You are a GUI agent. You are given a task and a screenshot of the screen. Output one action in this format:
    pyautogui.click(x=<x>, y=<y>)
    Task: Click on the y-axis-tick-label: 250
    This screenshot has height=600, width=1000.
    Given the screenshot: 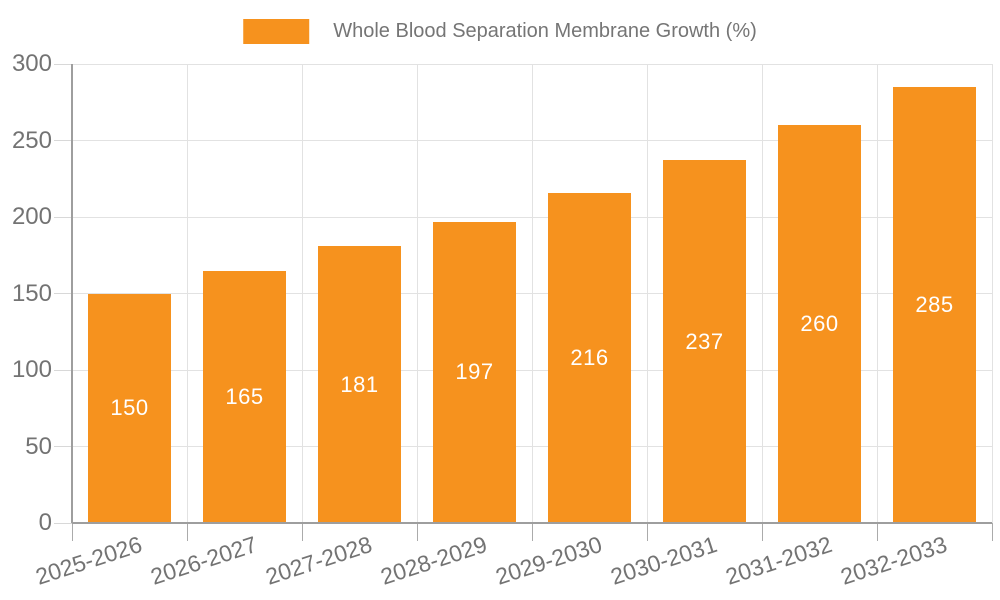 What is the action you would take?
    pyautogui.click(x=31, y=140)
    